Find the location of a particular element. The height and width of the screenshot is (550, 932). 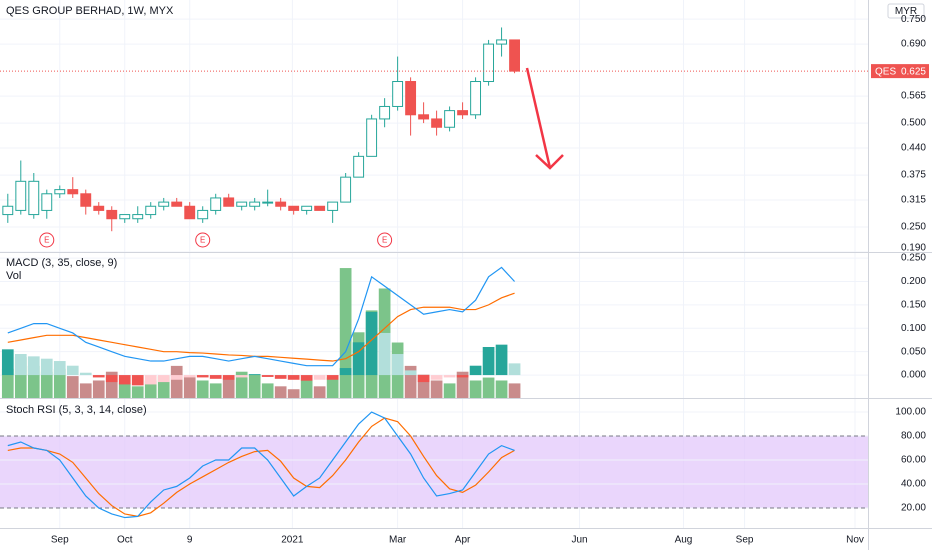

y-tick-label: 0.050 is located at coordinates (913, 351).